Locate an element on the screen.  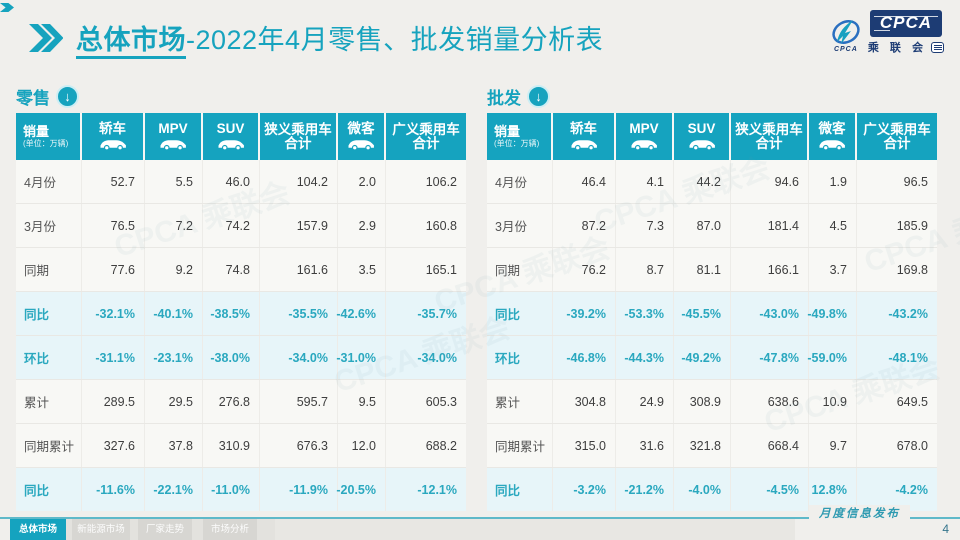
cpca-logo-mark: CPCA is located at coordinates (846, 35).